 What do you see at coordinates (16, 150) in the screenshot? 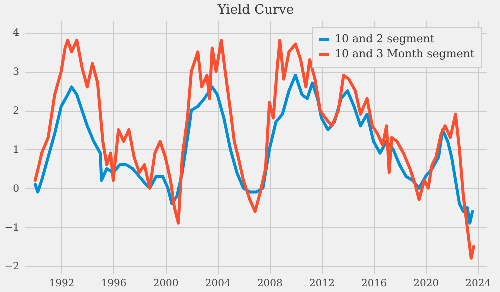
I see `y-tick-label: 1` at bounding box center [16, 150].